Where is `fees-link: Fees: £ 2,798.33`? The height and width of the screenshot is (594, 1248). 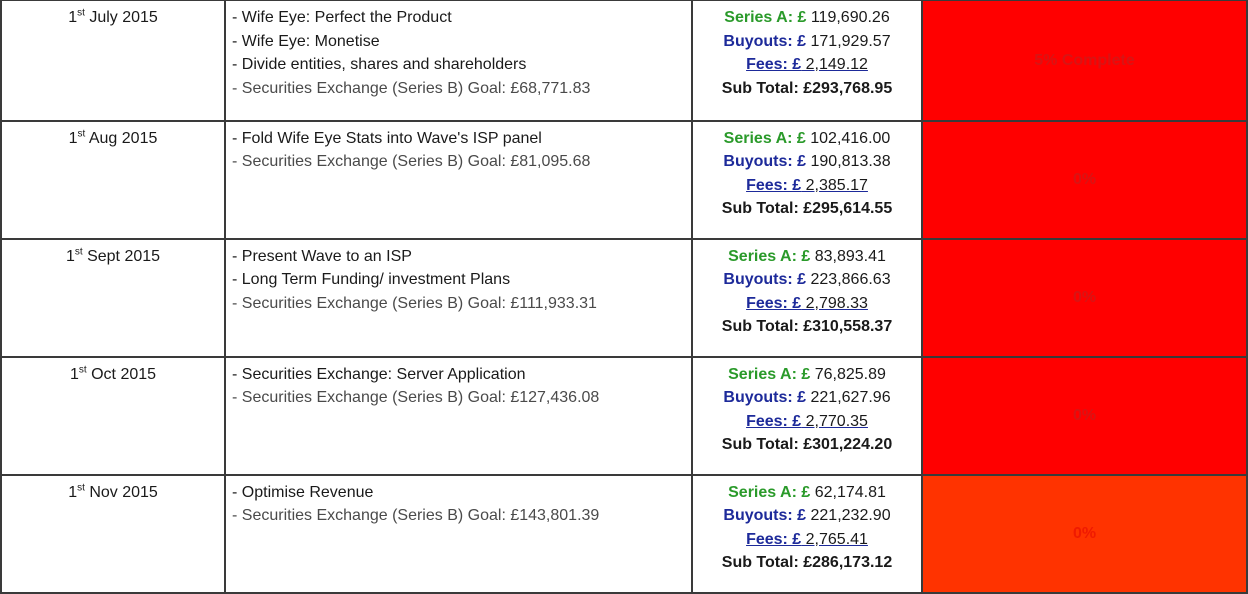
fees-link: Fees: £ 2,798.33 is located at coordinates (807, 303).